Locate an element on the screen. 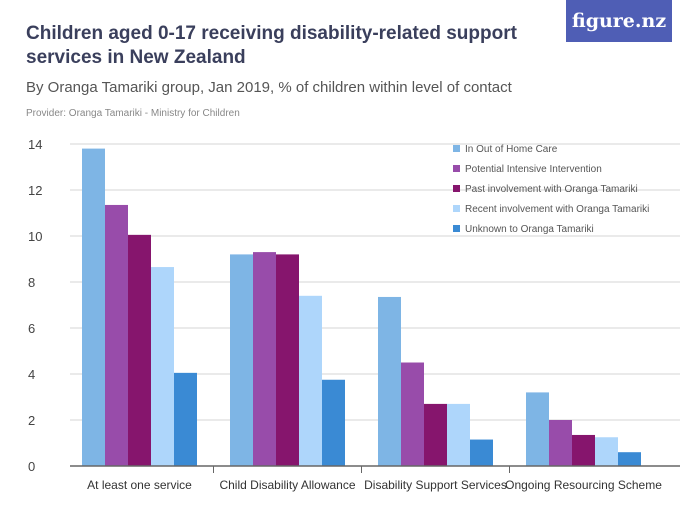 The height and width of the screenshot is (525, 700). legend-label: Recent involvement with Oranga Tamariki is located at coordinates (557, 209).